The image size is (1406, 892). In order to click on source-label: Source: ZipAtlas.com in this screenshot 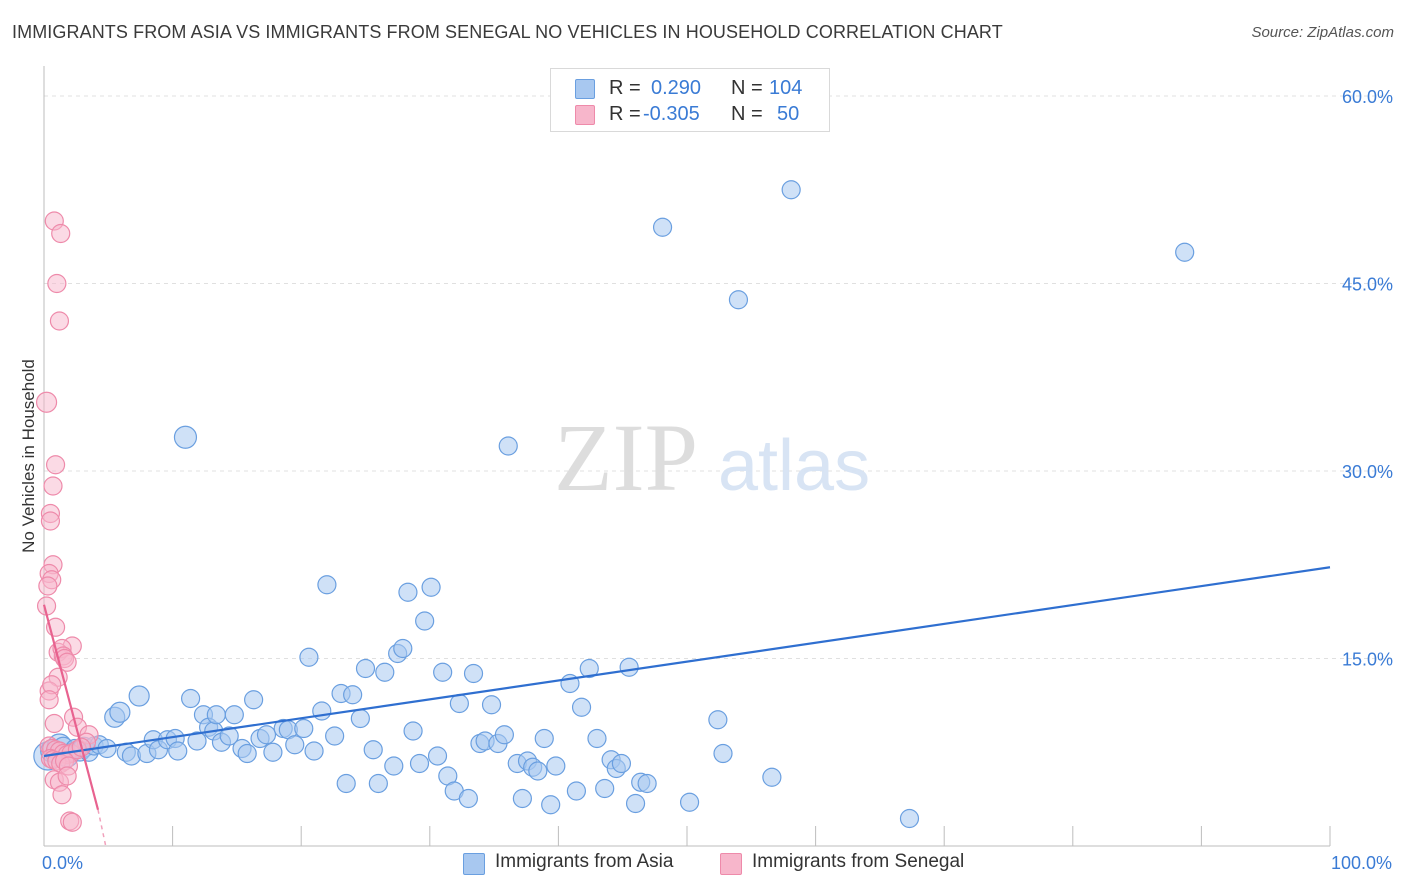, I will do `click(1322, 32)`.